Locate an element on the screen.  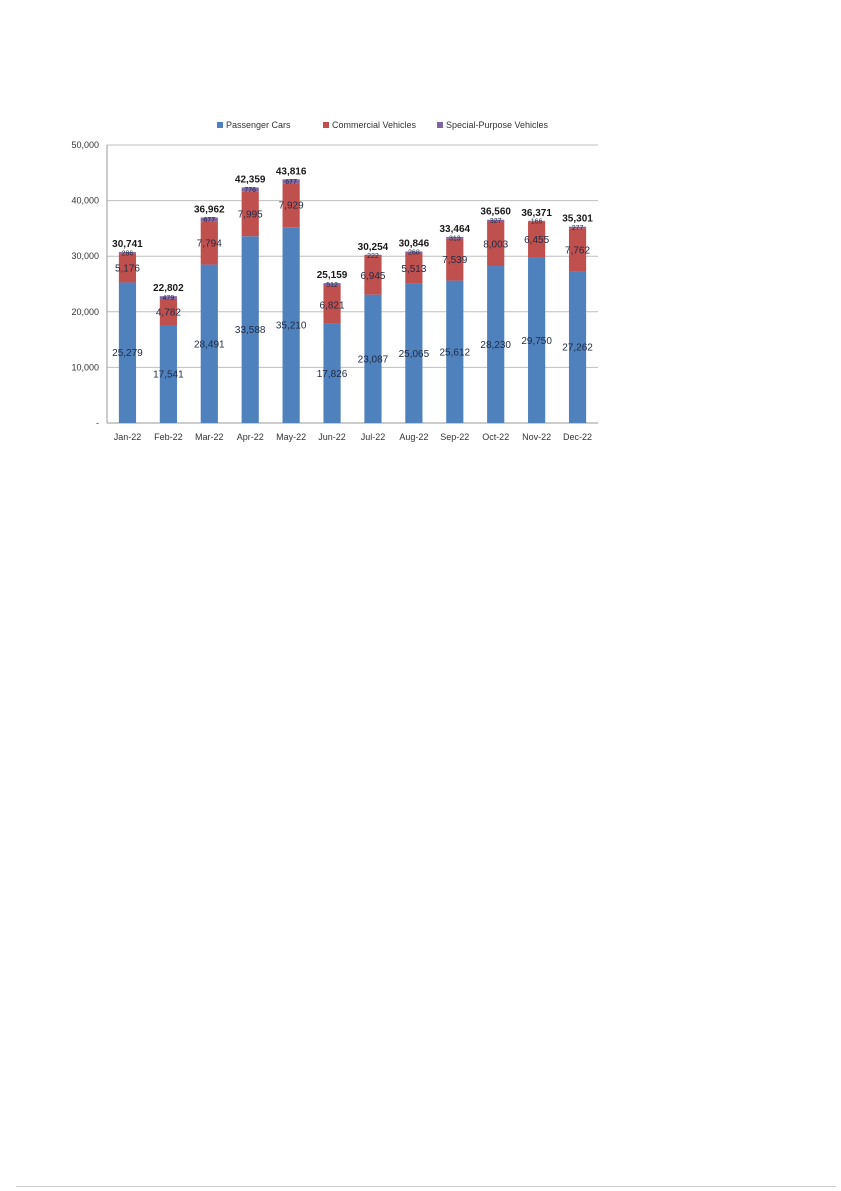
data-label: 17,541 is located at coordinates (168, 375).